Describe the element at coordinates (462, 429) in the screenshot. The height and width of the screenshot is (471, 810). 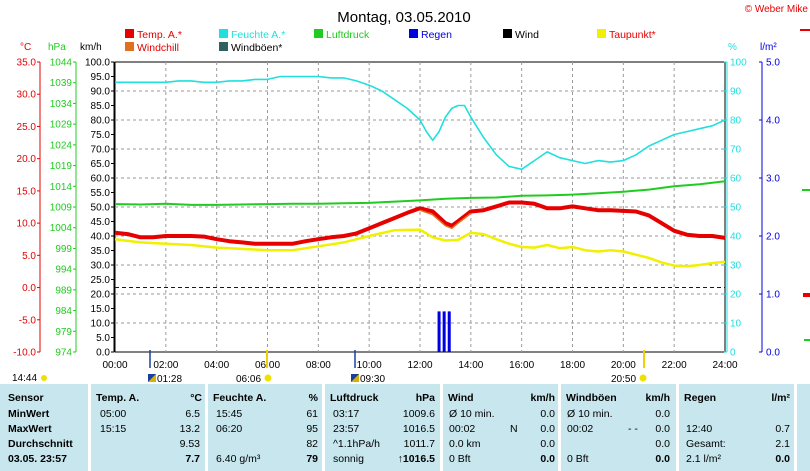
I see `cell-wind-time: 00:02` at that location.